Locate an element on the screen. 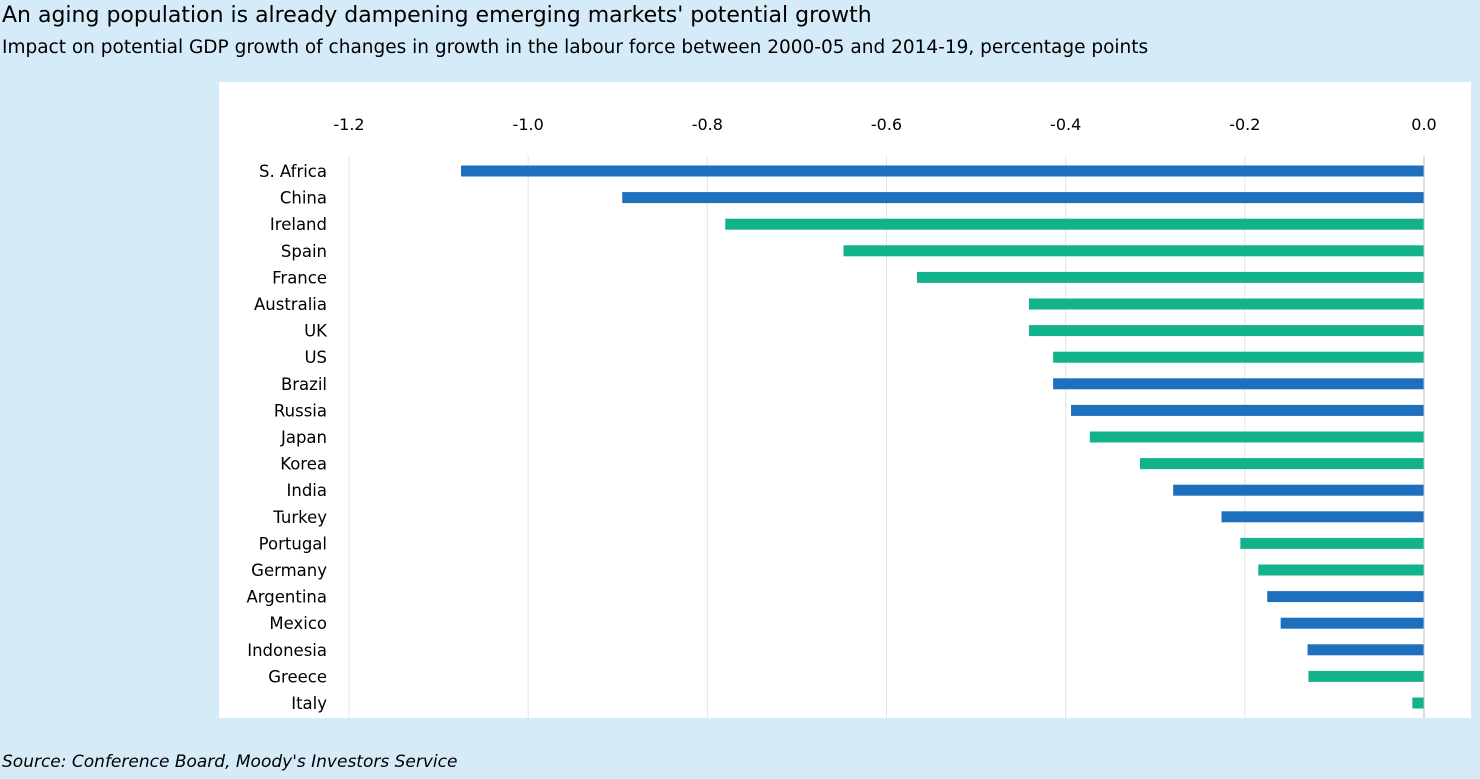 This screenshot has width=1480, height=779. x-tick-label: -1.2 is located at coordinates (348, 124).